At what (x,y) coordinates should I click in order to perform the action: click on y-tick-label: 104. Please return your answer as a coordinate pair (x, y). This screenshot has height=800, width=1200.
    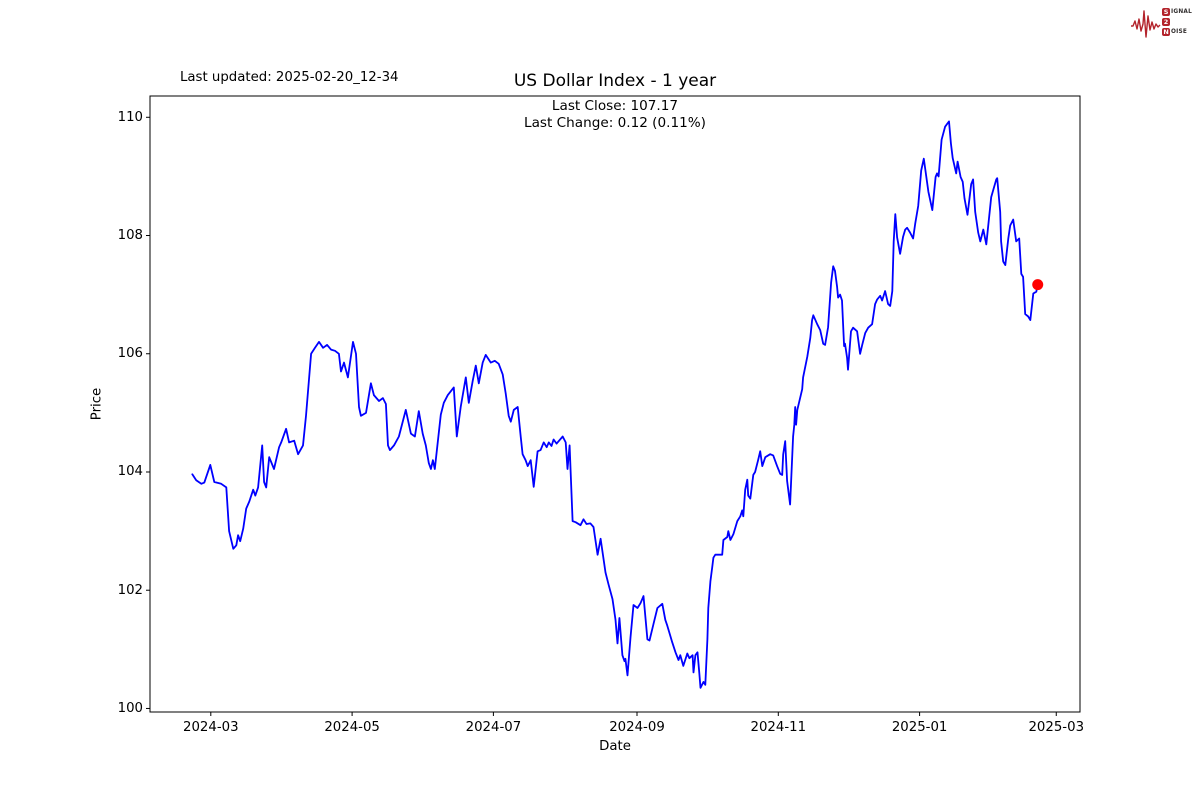
    Looking at the image, I should click on (130, 472).